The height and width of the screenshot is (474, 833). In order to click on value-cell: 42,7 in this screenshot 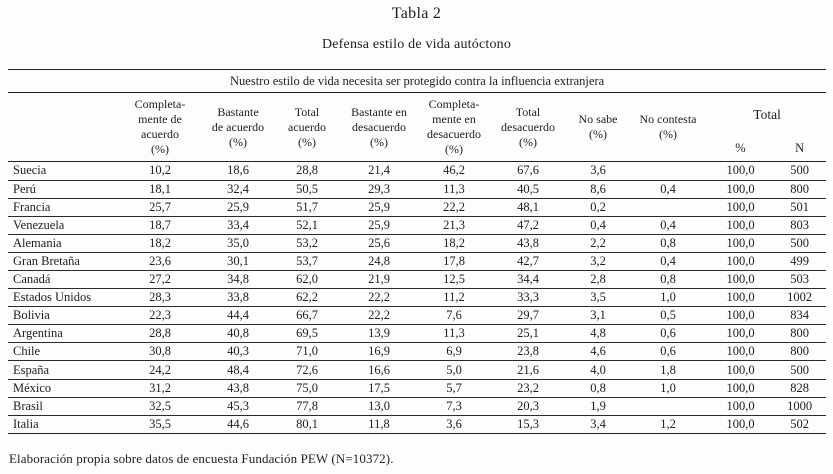, I will do `click(528, 262)`.